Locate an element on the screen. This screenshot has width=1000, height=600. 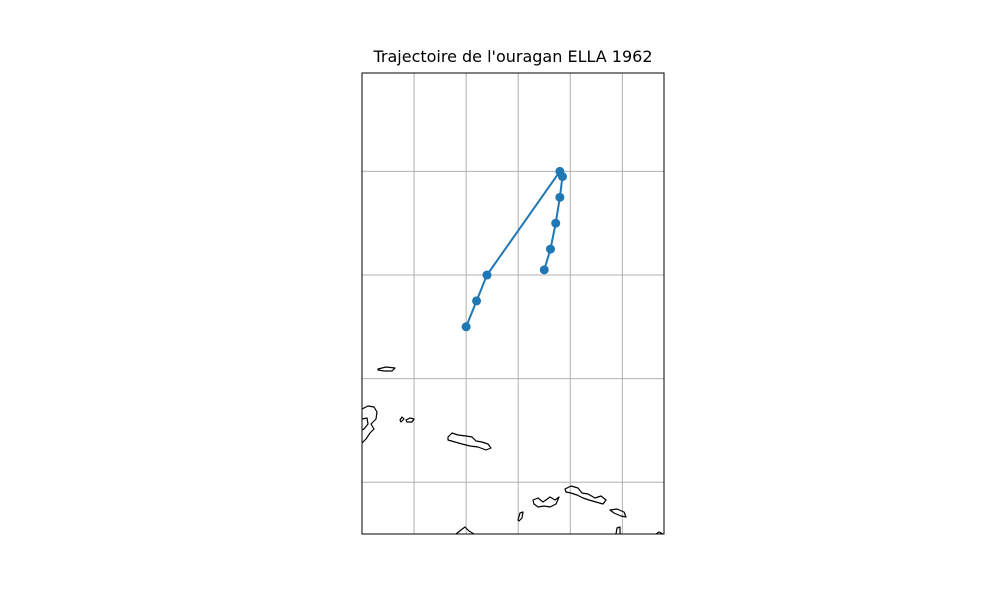
coastline-north-hispaniola is located at coordinates (469, 441).